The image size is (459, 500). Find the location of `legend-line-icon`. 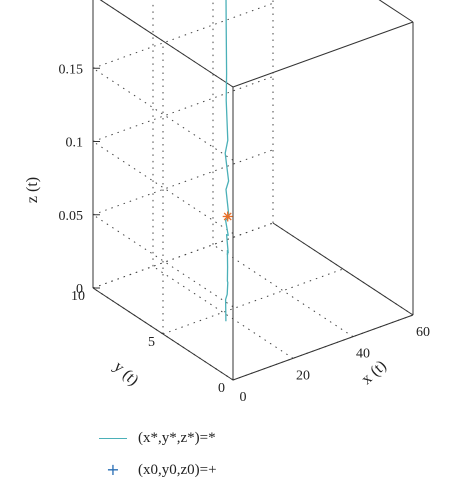

legend-line-icon is located at coordinates (113, 438).